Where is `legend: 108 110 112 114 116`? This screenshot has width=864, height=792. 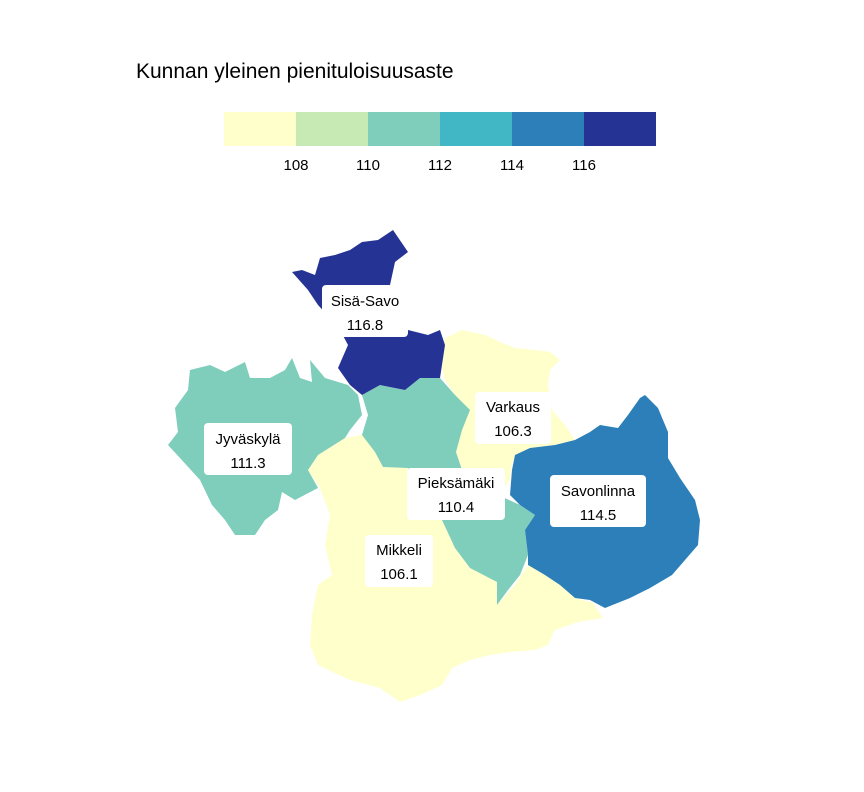 legend: 108 110 112 114 116 is located at coordinates (440, 143).